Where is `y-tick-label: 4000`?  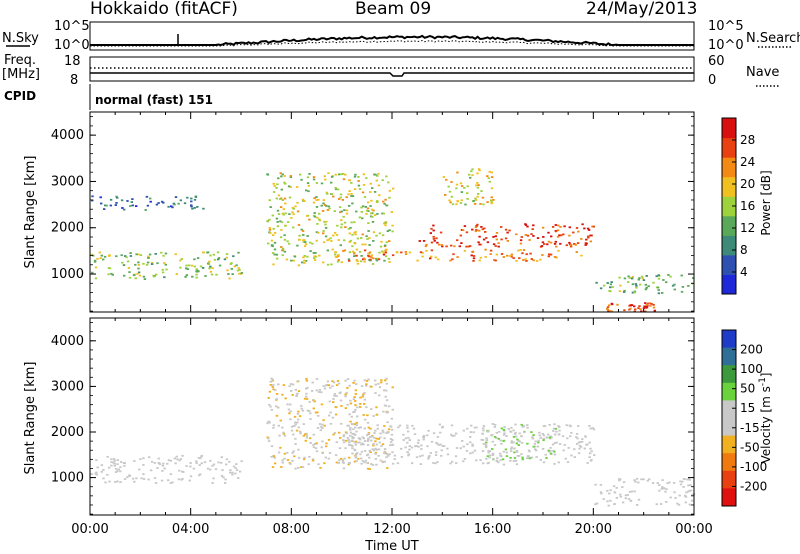
y-tick-label: 4000 is located at coordinates (67, 341).